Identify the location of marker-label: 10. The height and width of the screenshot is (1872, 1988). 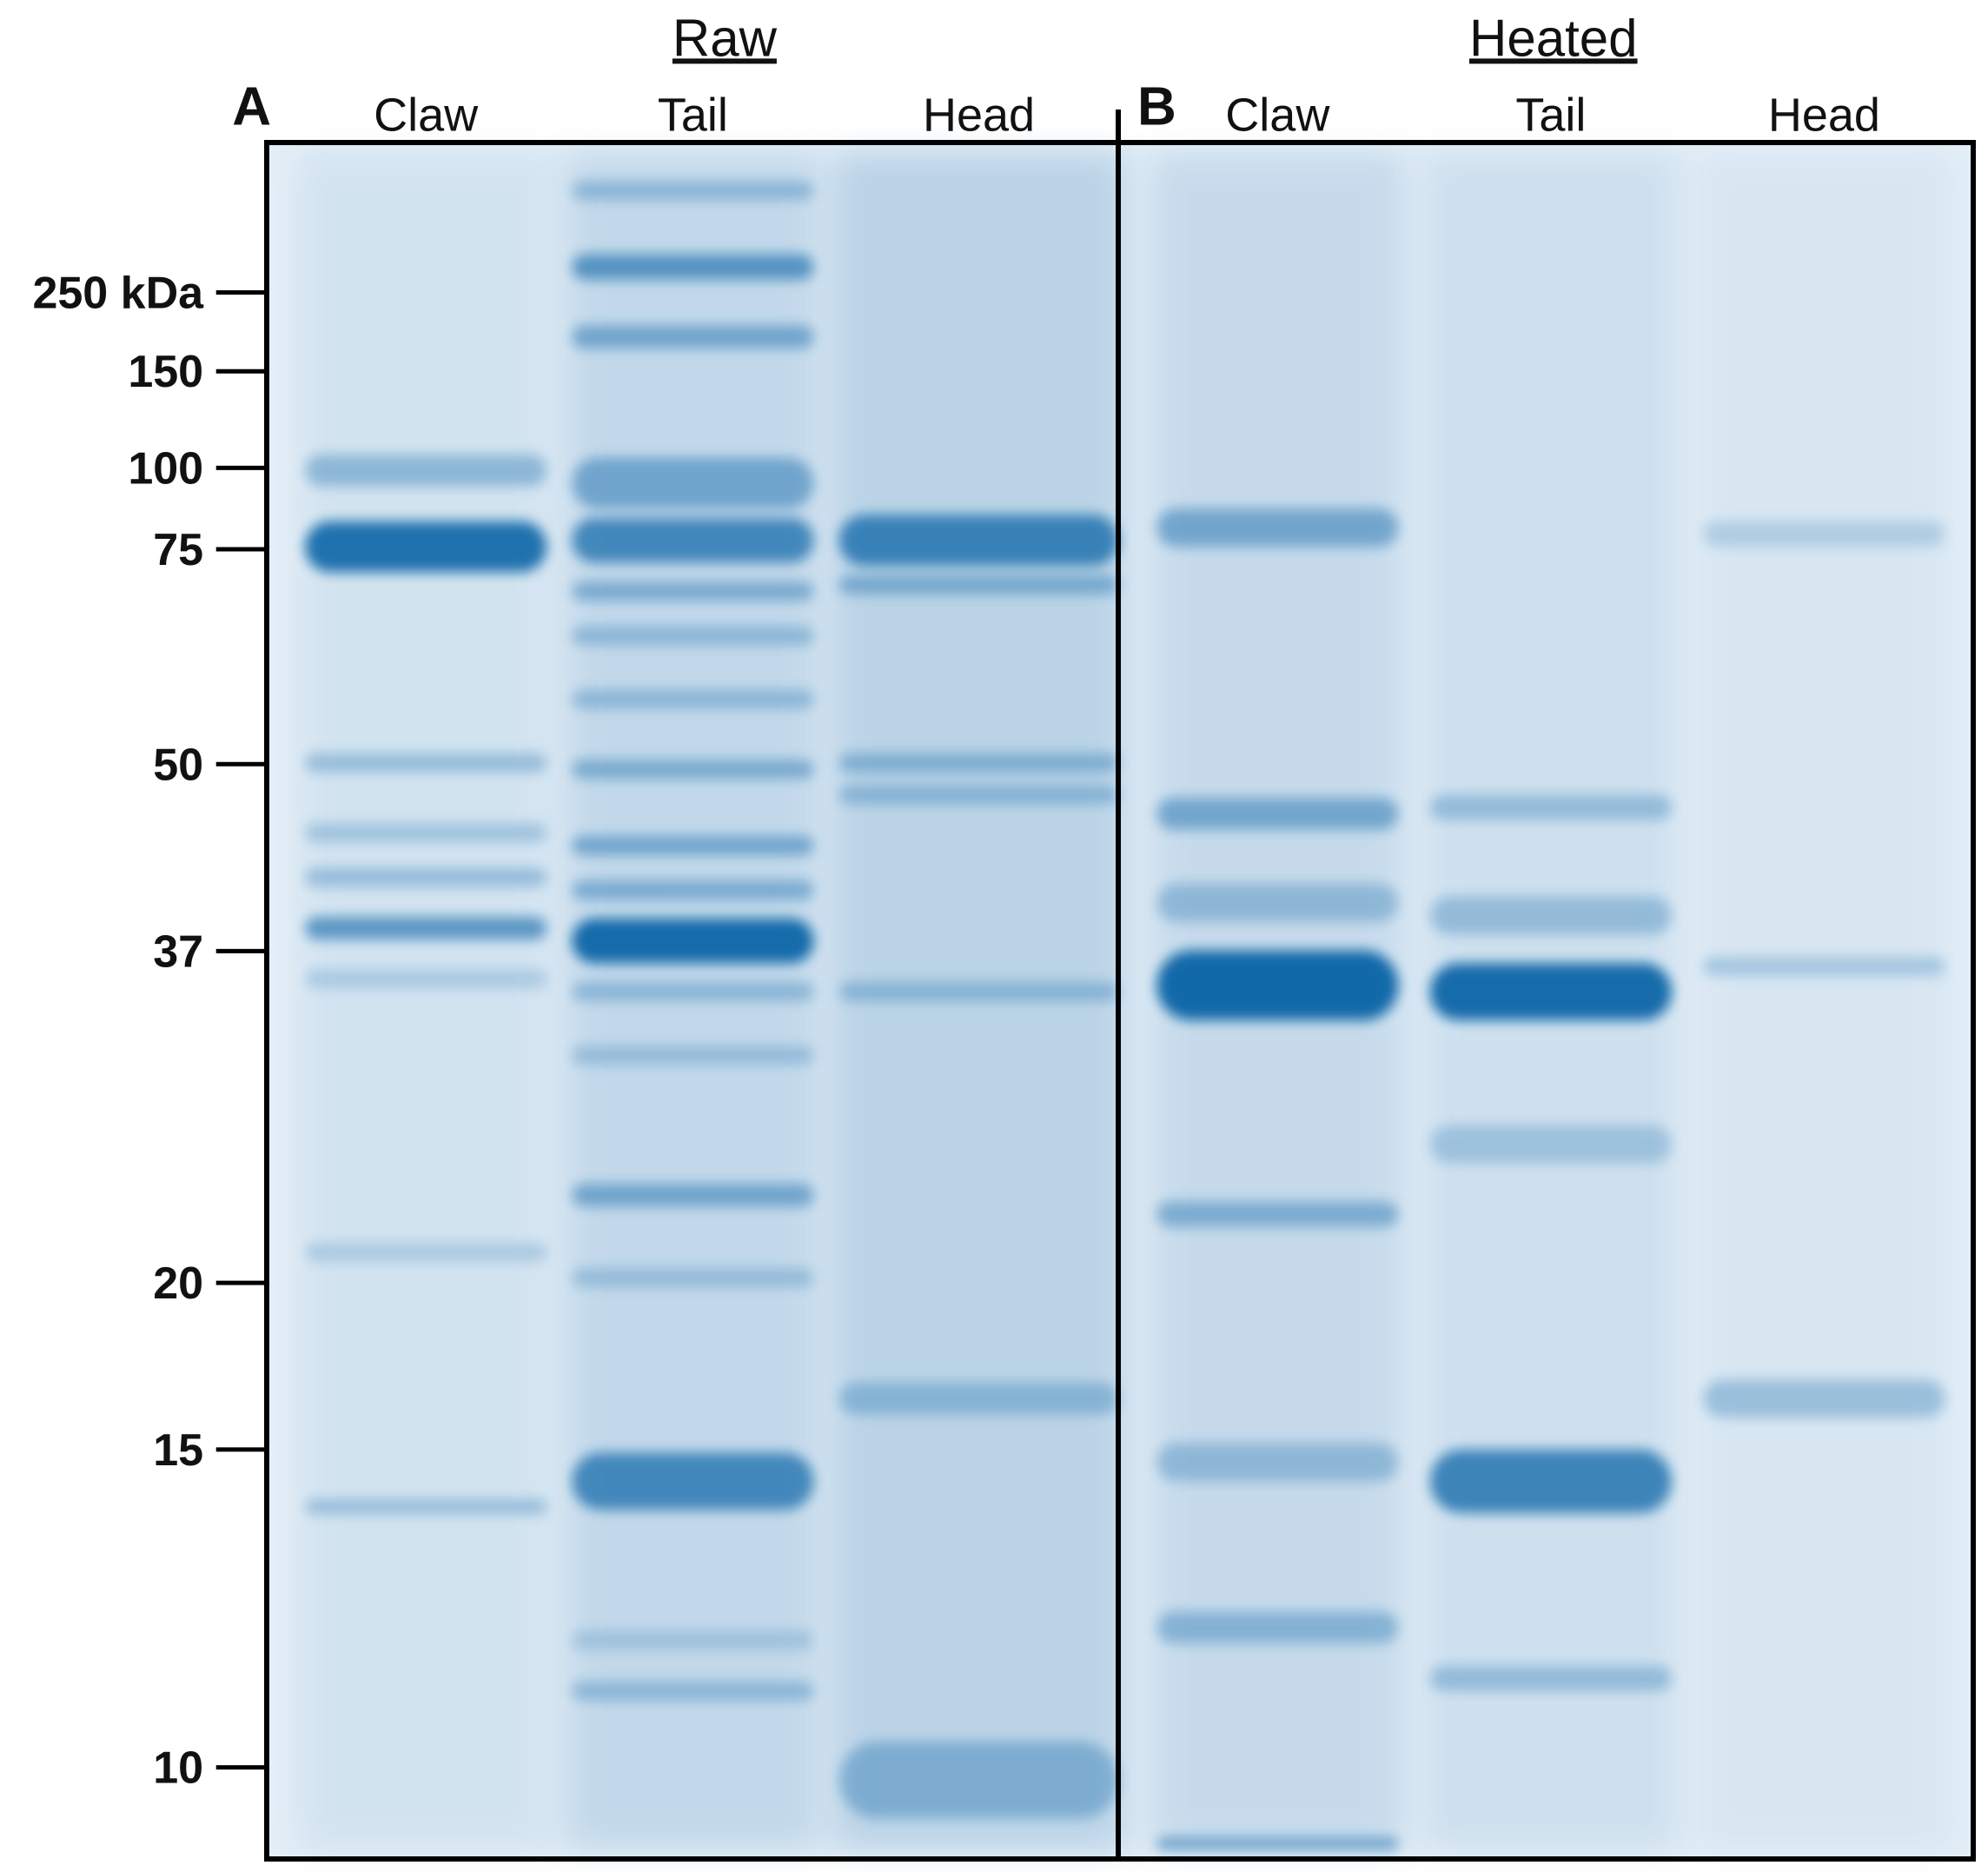
(178, 1768).